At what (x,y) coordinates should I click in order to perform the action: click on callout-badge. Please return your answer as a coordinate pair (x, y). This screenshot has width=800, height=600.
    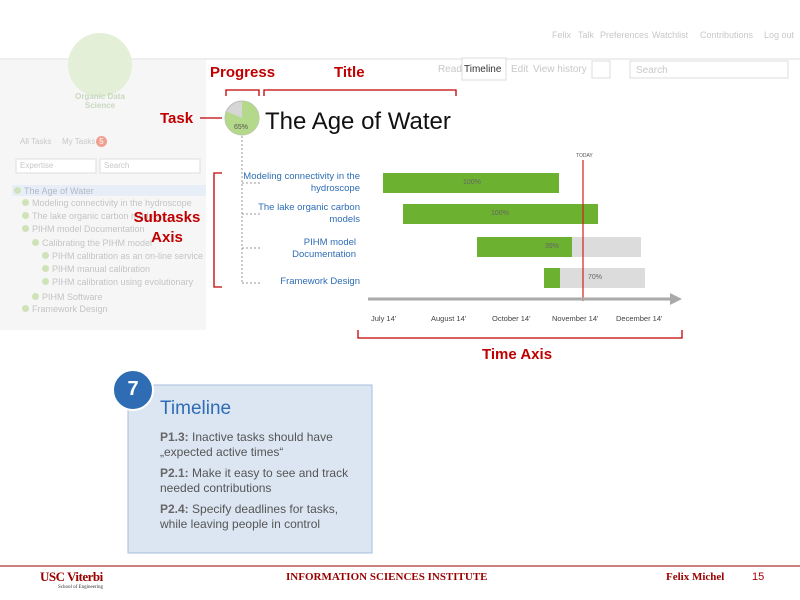
    Looking at the image, I should click on (133, 390).